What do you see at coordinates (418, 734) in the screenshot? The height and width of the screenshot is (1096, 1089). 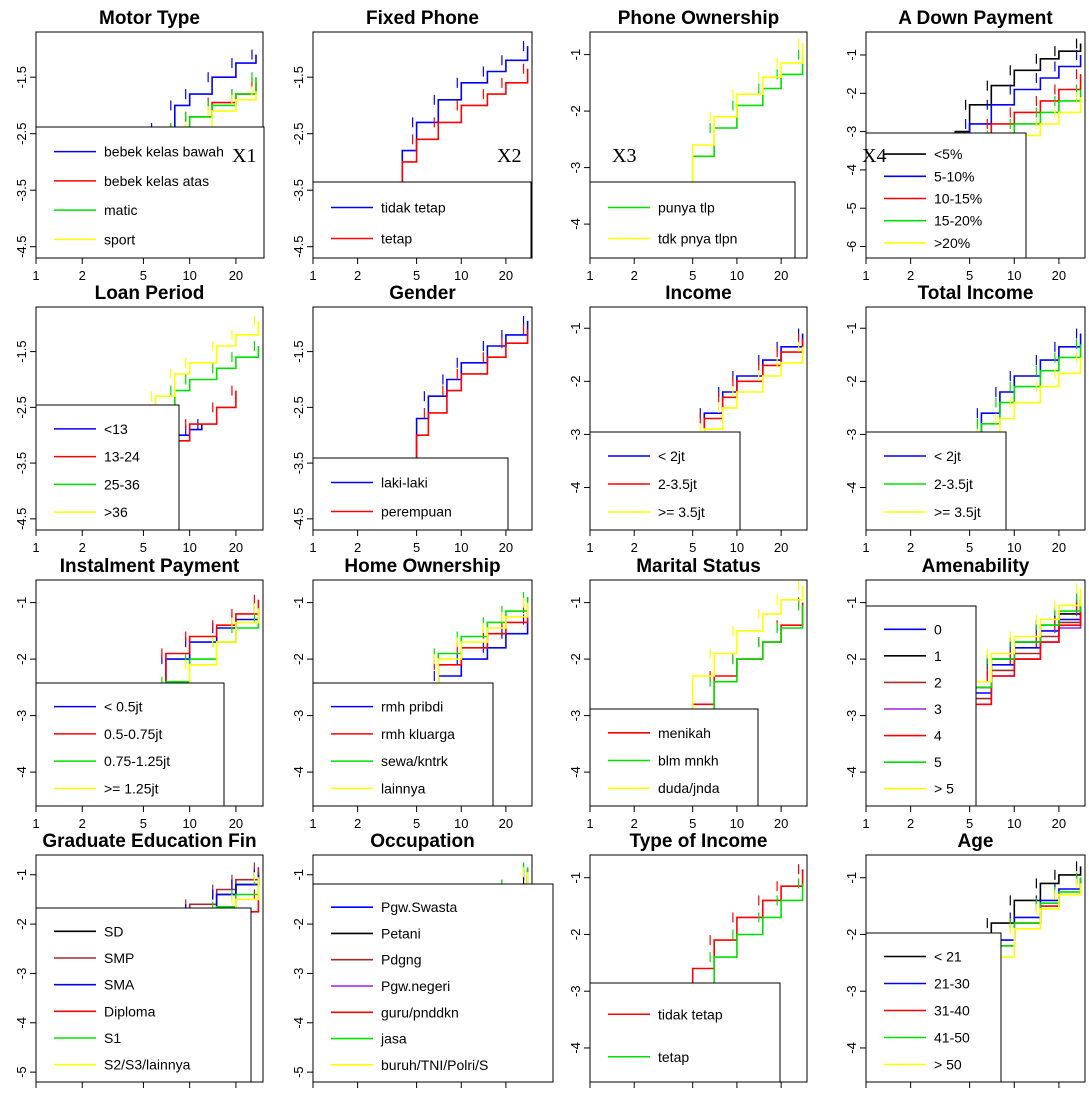 I see `legend-label: rmh kluarga` at bounding box center [418, 734].